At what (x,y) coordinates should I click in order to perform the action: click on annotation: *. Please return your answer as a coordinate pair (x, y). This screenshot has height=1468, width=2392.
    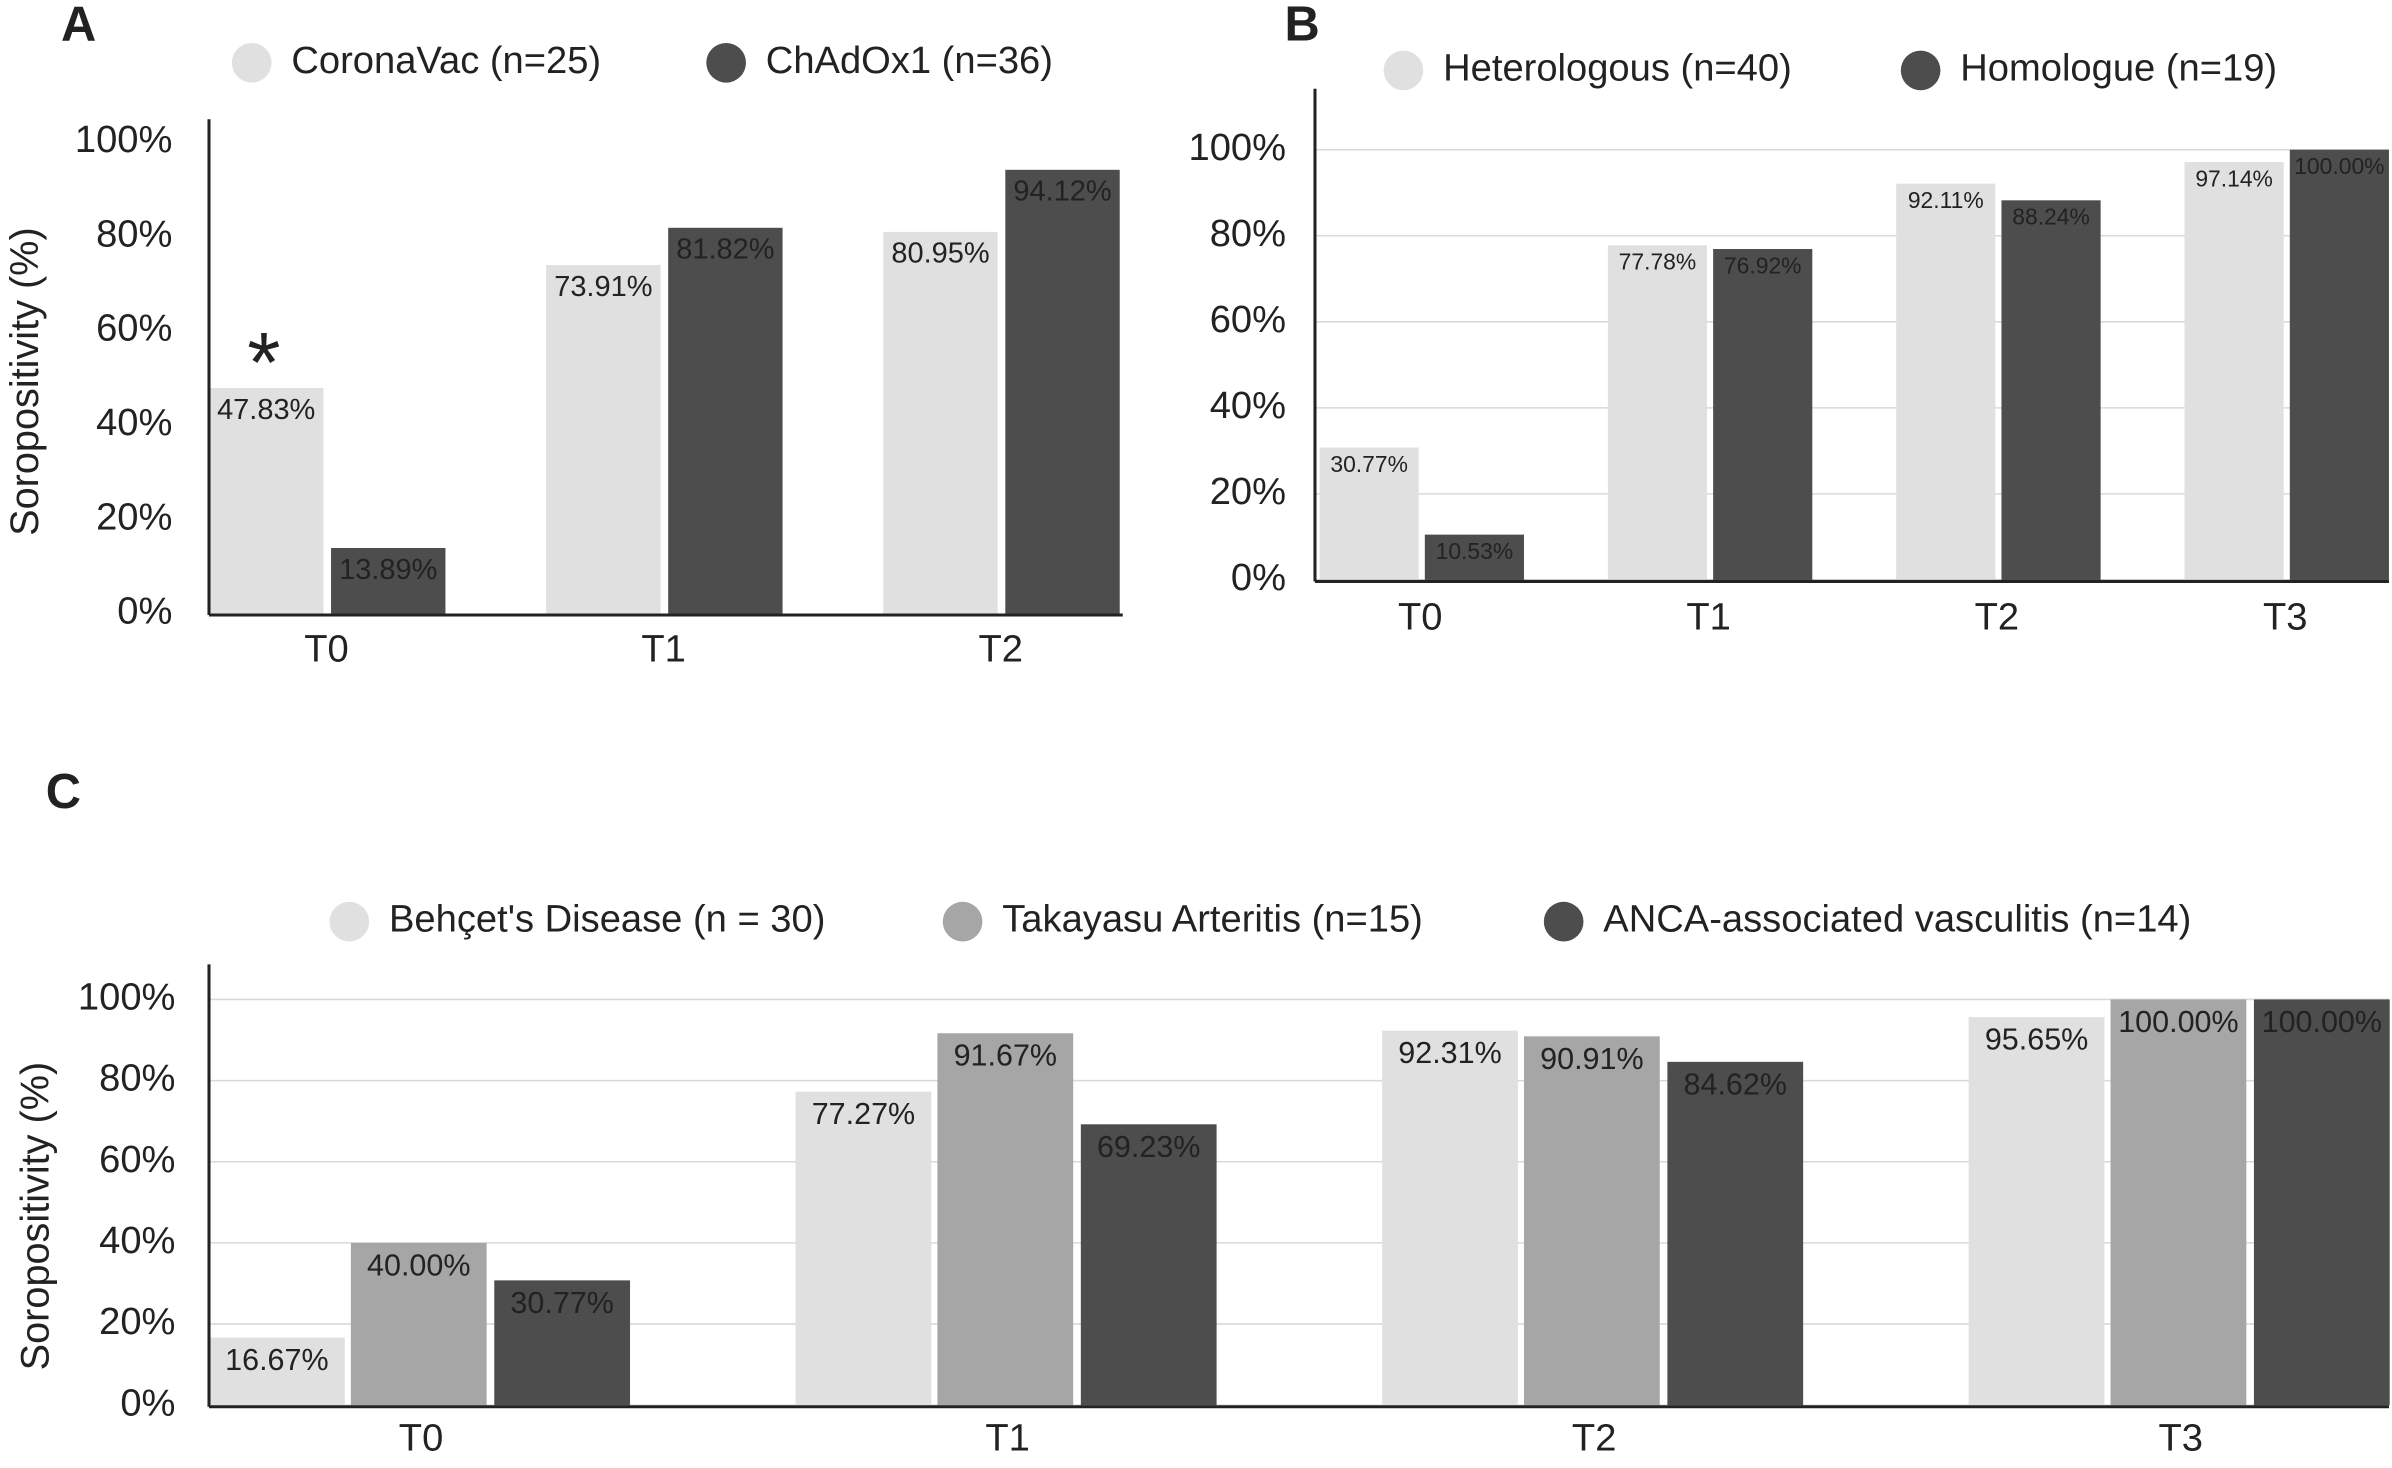
    Looking at the image, I should click on (263, 363).